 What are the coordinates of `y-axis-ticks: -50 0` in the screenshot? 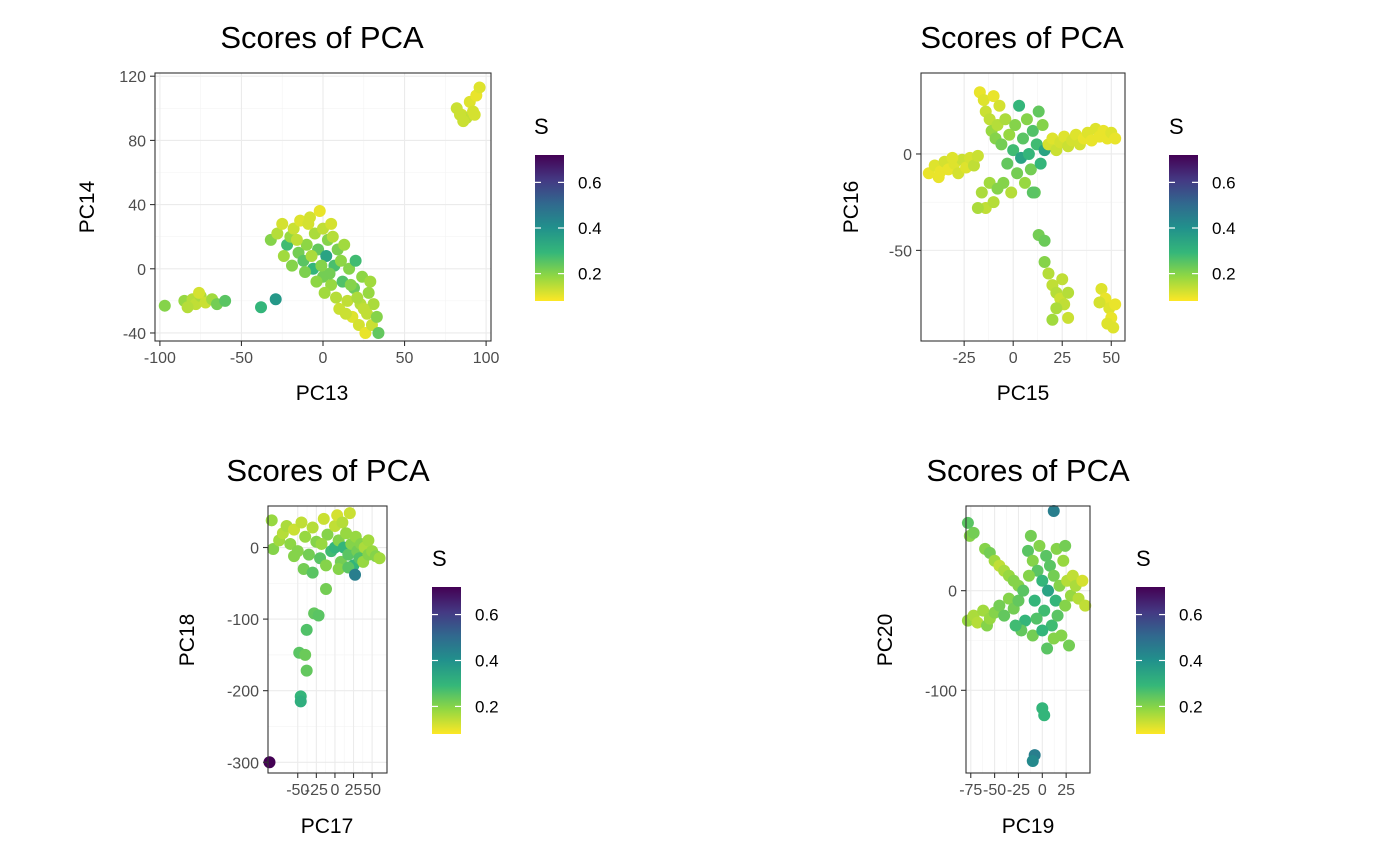 It's located at (905, 203).